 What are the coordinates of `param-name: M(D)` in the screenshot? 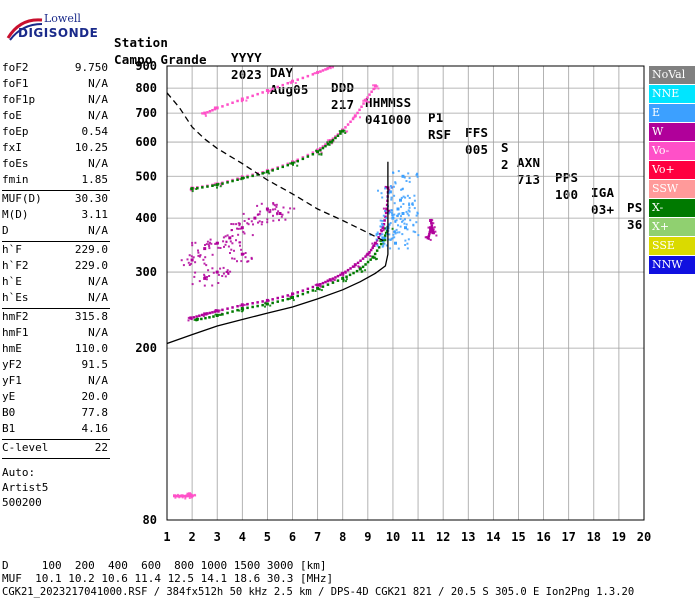 It's located at (15, 214).